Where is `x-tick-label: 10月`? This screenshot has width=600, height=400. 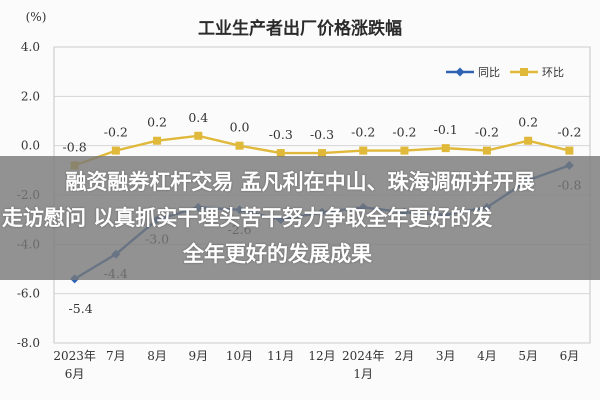
x-tick-label: 10月 is located at coordinates (239, 356).